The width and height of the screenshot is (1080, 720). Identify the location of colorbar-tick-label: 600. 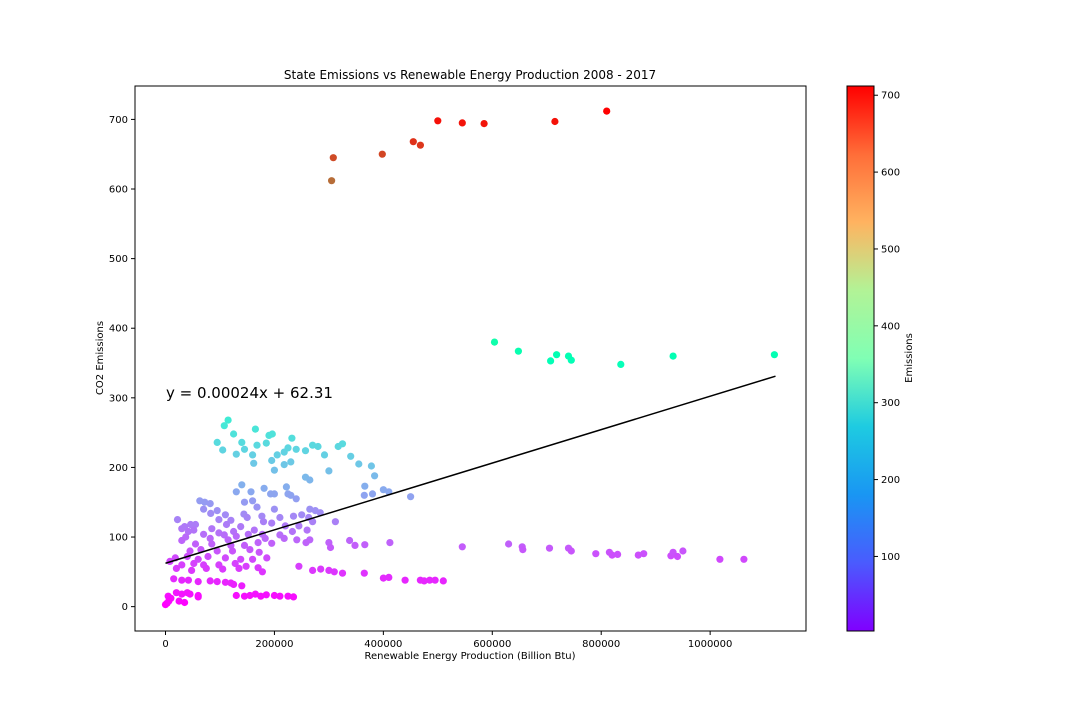
(890, 173).